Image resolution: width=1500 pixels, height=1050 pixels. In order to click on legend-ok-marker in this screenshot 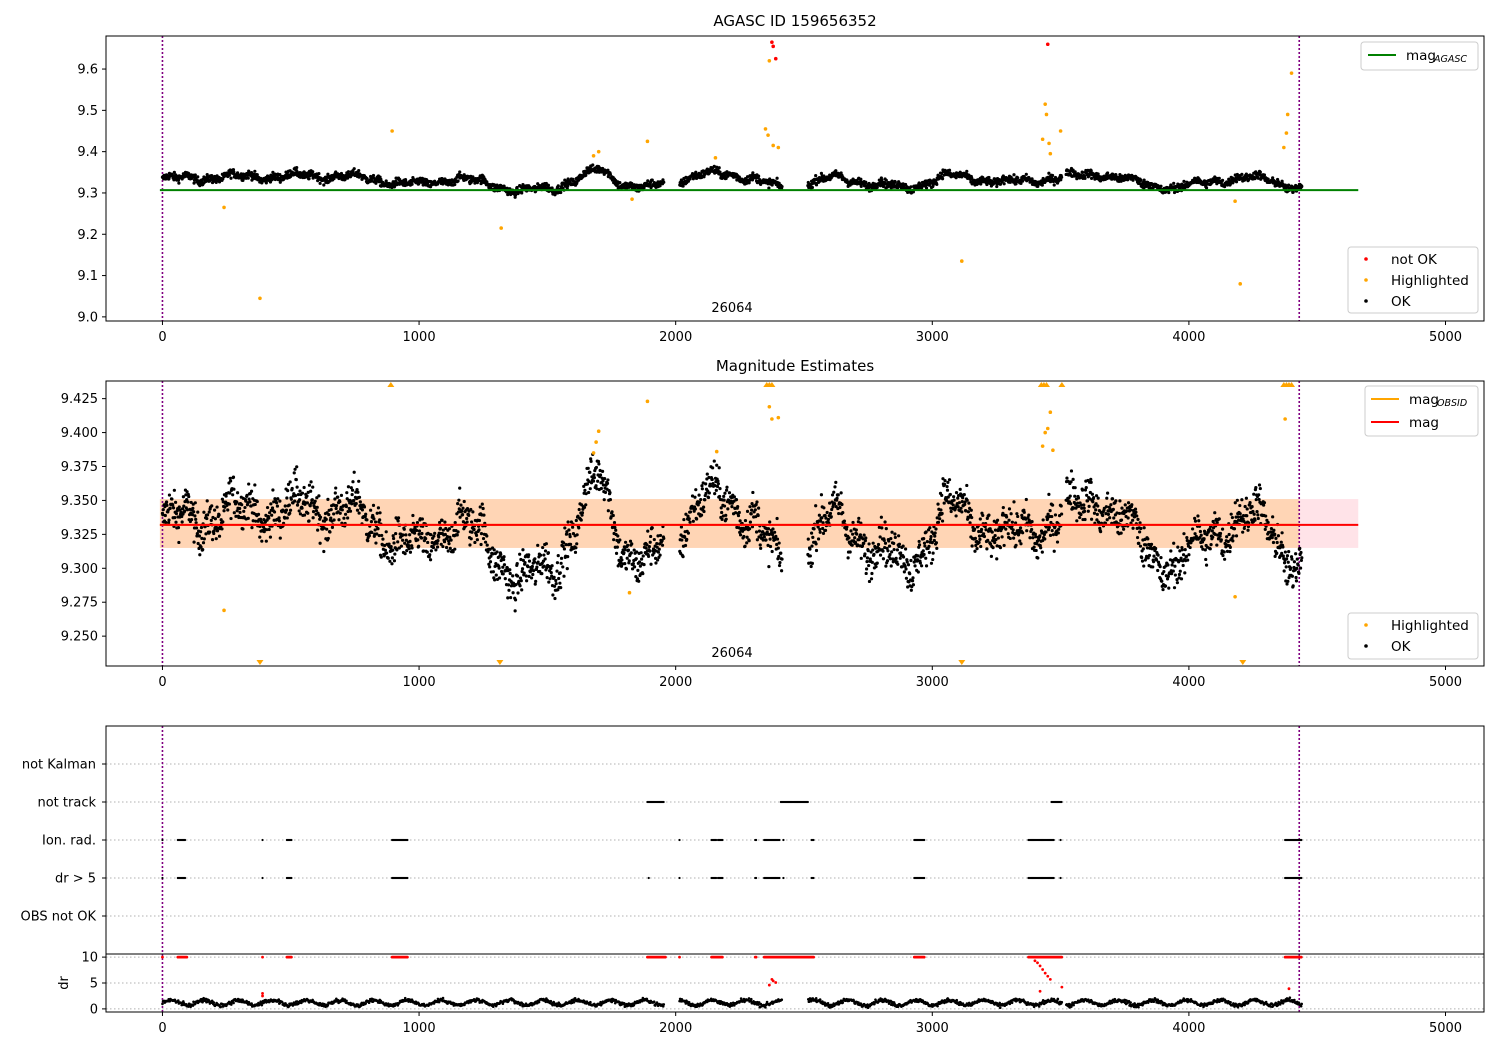, I will do `click(1366, 301)`.